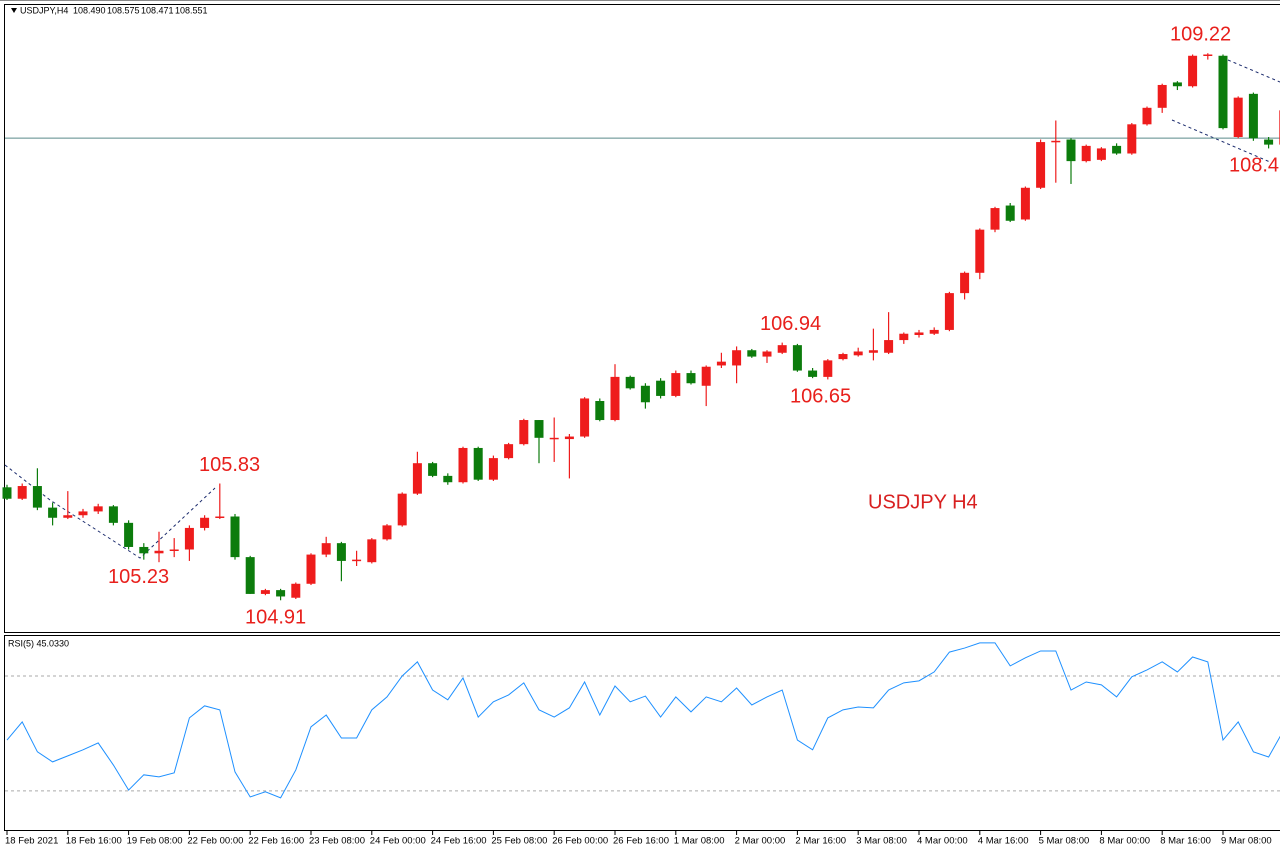 Image resolution: width=1280 pixels, height=853 pixels. I want to click on x-tick-label: 18 Feb 2021, so click(31, 841).